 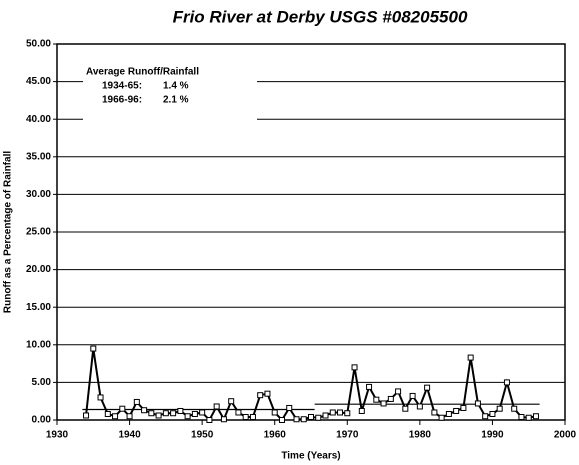 I want to click on y-tick-label: 25.00, so click(x=38, y=232).